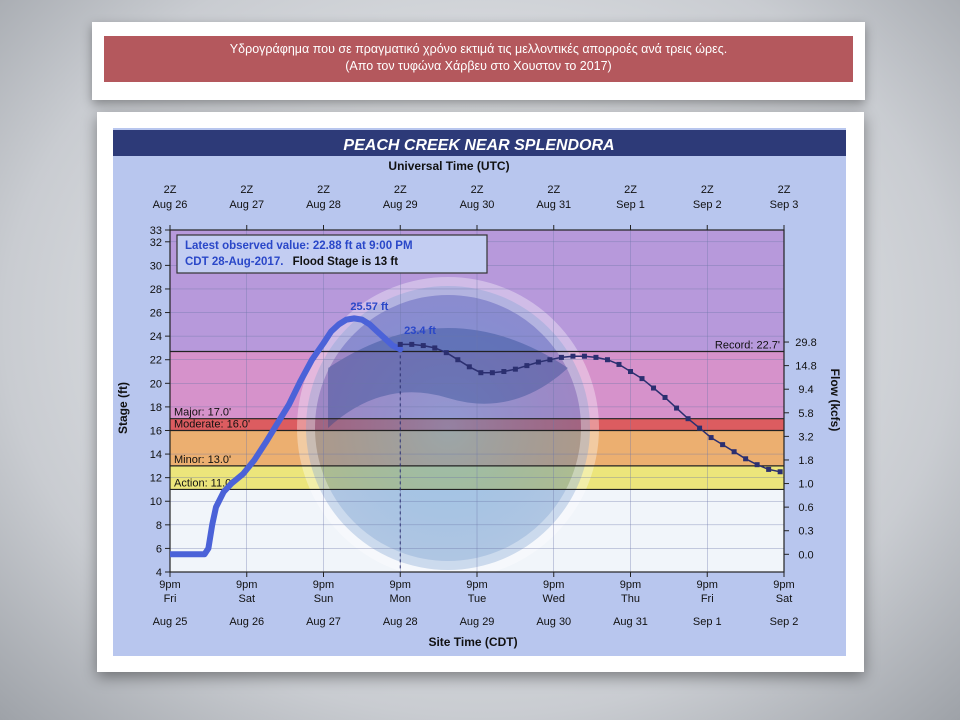 Image resolution: width=960 pixels, height=720 pixels. What do you see at coordinates (805, 343) in the screenshot?
I see `flow-tick-label: 29.8` at bounding box center [805, 343].